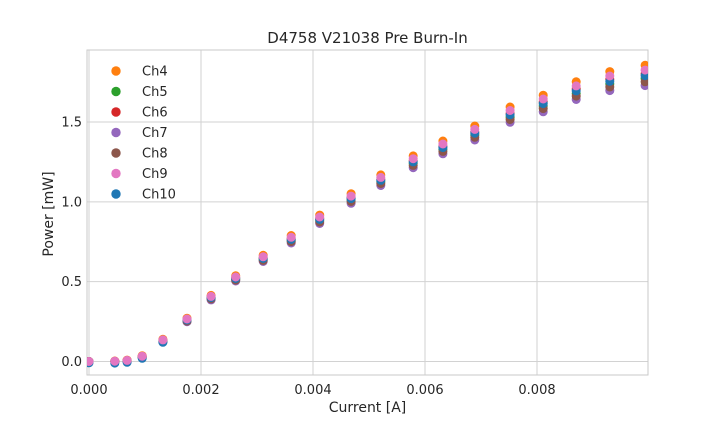 The image size is (720, 432). What do you see at coordinates (155, 154) in the screenshot?
I see `legend-label: Ch8` at bounding box center [155, 154].